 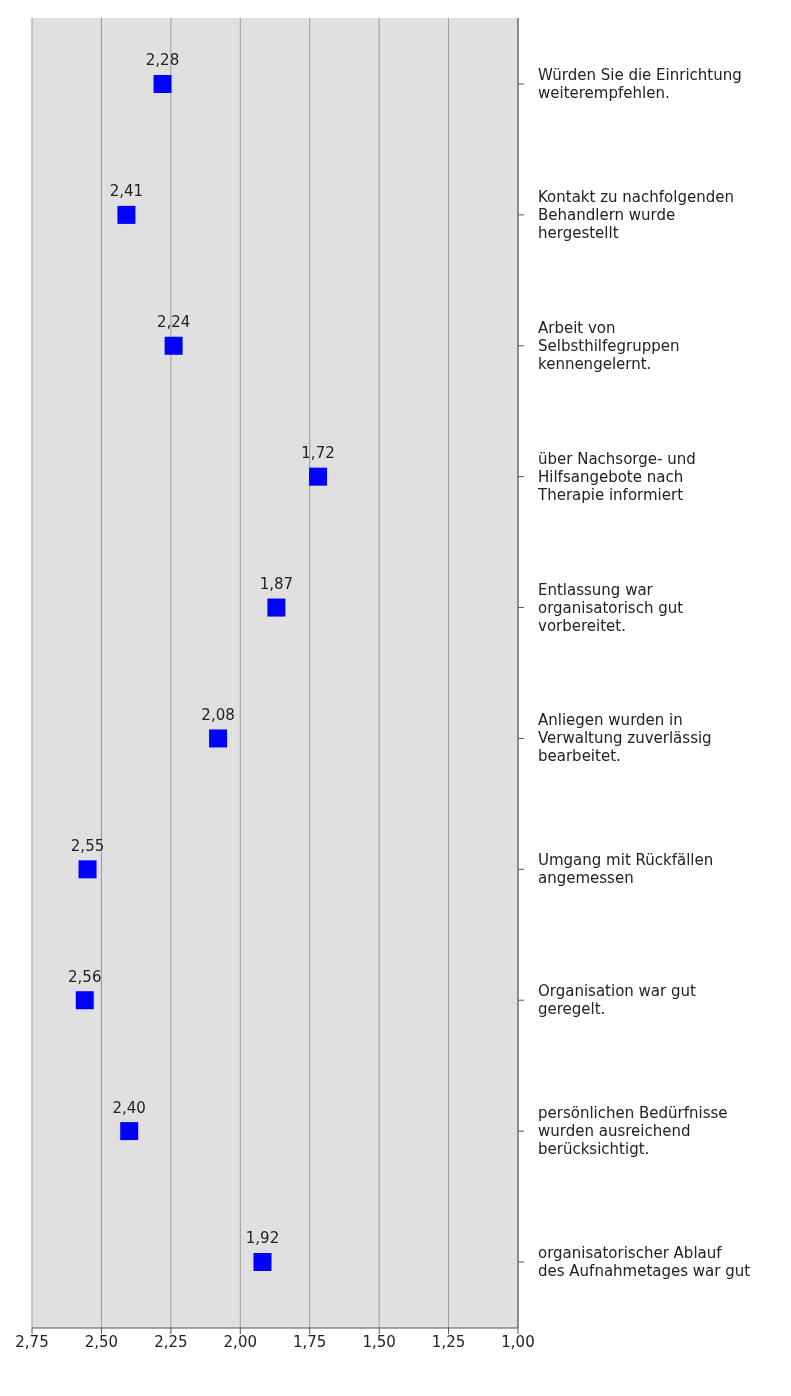 What do you see at coordinates (276, 584) in the screenshot?
I see `data-label: 1,87` at bounding box center [276, 584].